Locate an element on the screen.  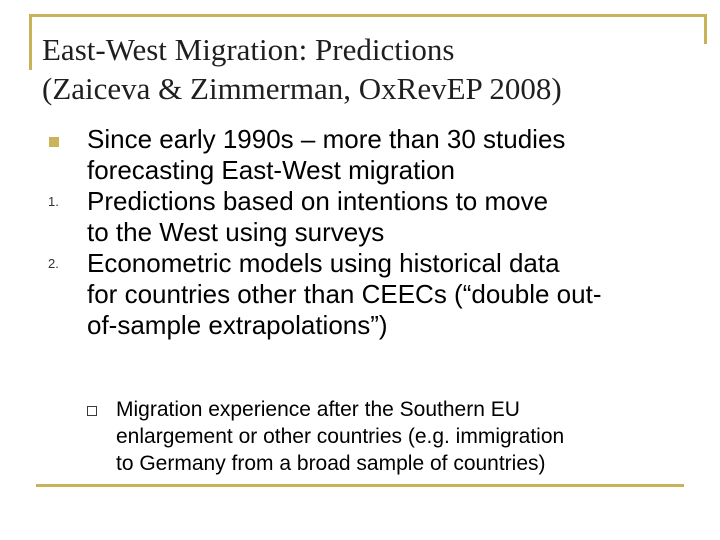
slide-title-line-1: East-West Migration: Predictions is located at coordinates (248, 49).